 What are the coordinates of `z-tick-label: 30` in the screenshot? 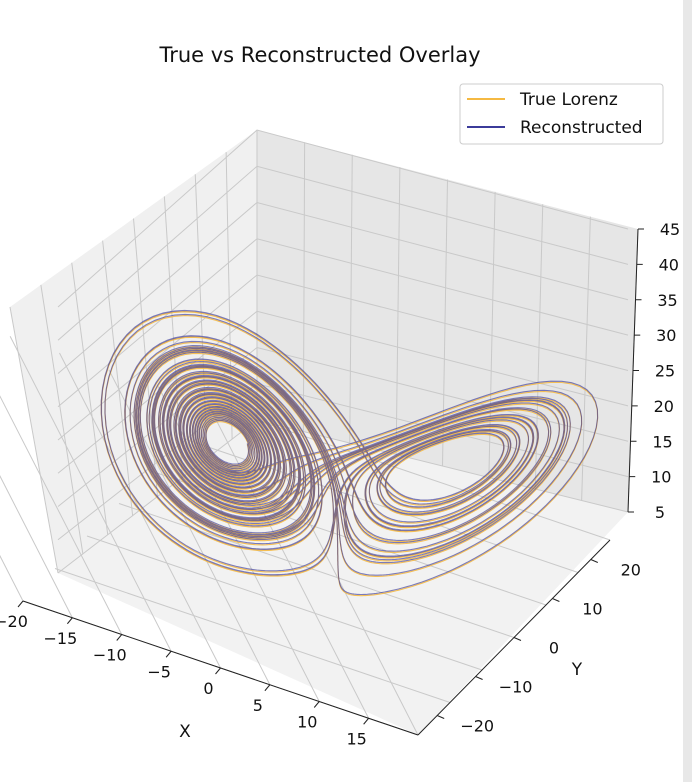 It's located at (666, 335).